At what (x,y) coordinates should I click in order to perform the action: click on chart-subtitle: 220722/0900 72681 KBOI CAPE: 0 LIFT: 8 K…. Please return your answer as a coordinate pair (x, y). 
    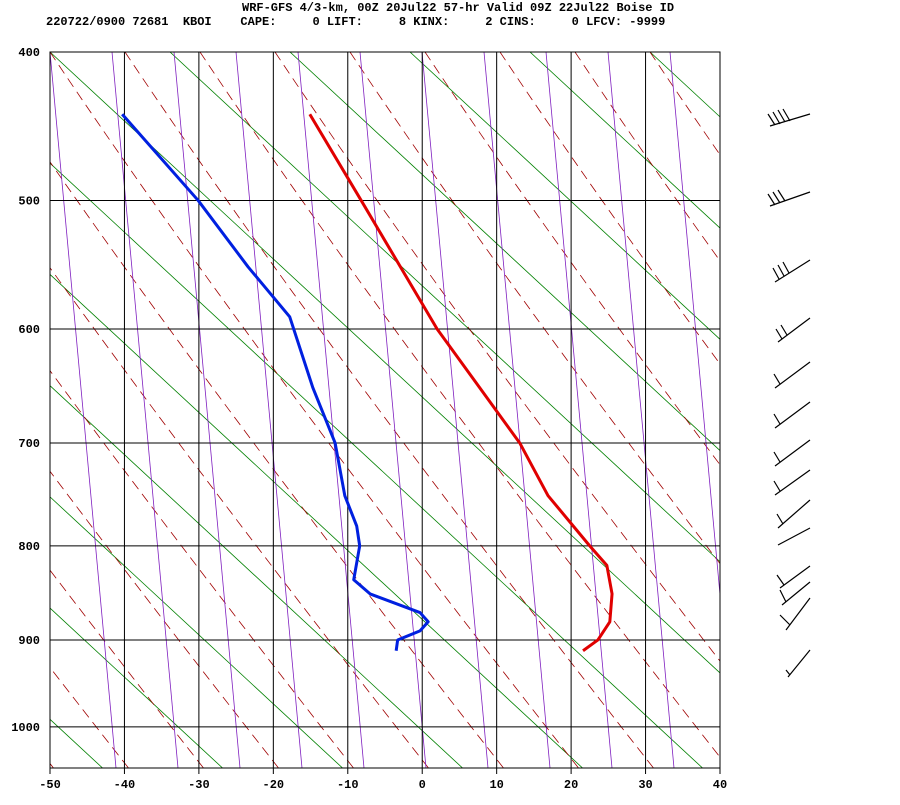
    Looking at the image, I should click on (355, 22).